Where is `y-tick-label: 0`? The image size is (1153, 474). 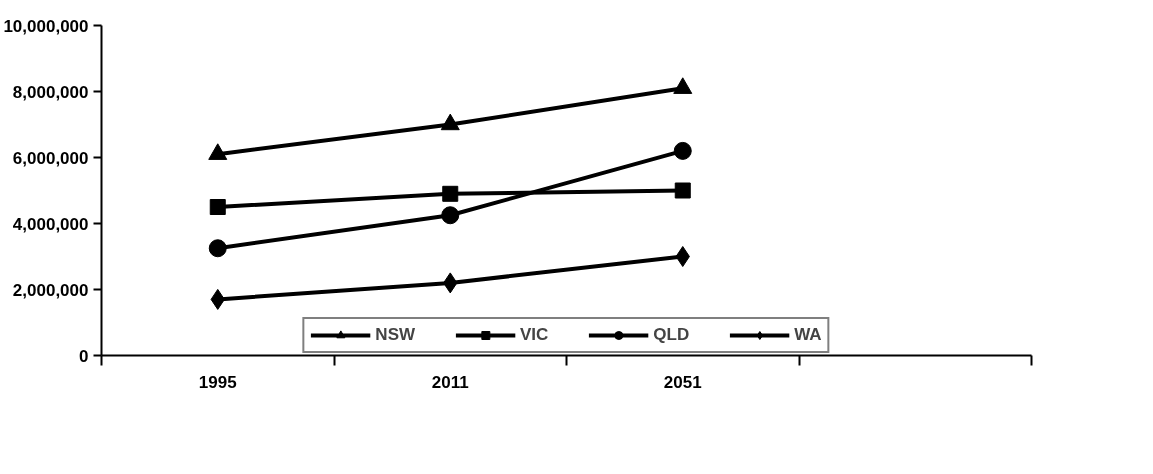 y-tick-label: 0 is located at coordinates (84, 356).